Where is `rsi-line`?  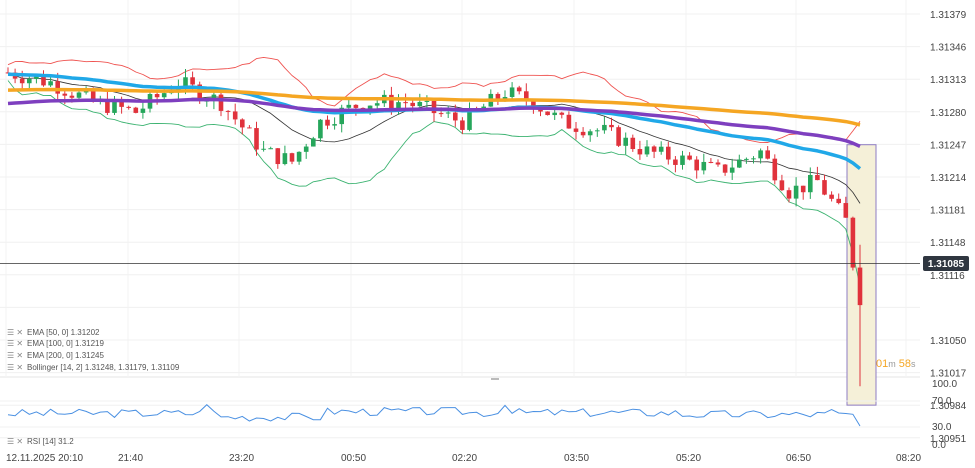 rsi-line is located at coordinates (434, 415).